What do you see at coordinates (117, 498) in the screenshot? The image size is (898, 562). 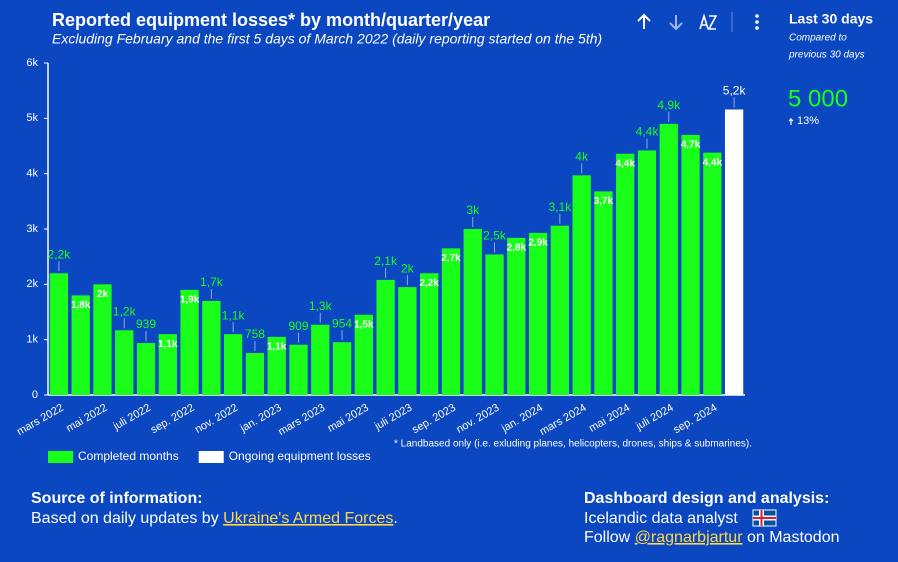 I see `source-title: Source of information:` at bounding box center [117, 498].